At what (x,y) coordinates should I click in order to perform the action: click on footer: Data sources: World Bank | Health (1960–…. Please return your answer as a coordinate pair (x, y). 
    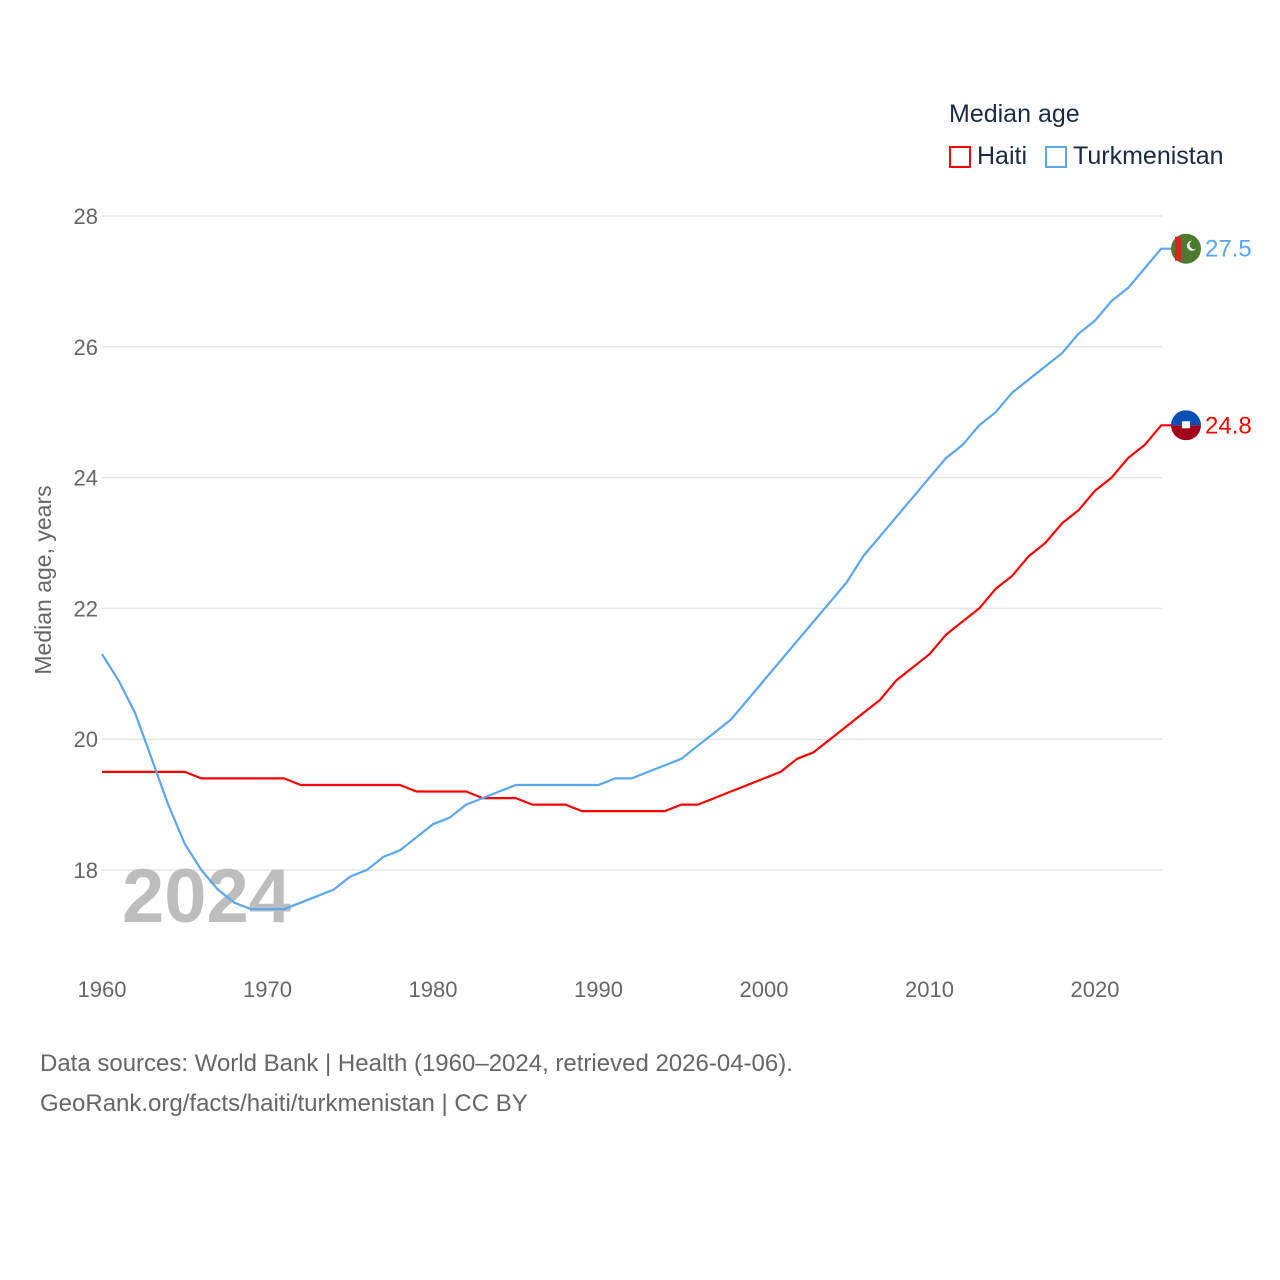
    Looking at the image, I should click on (416, 1084).